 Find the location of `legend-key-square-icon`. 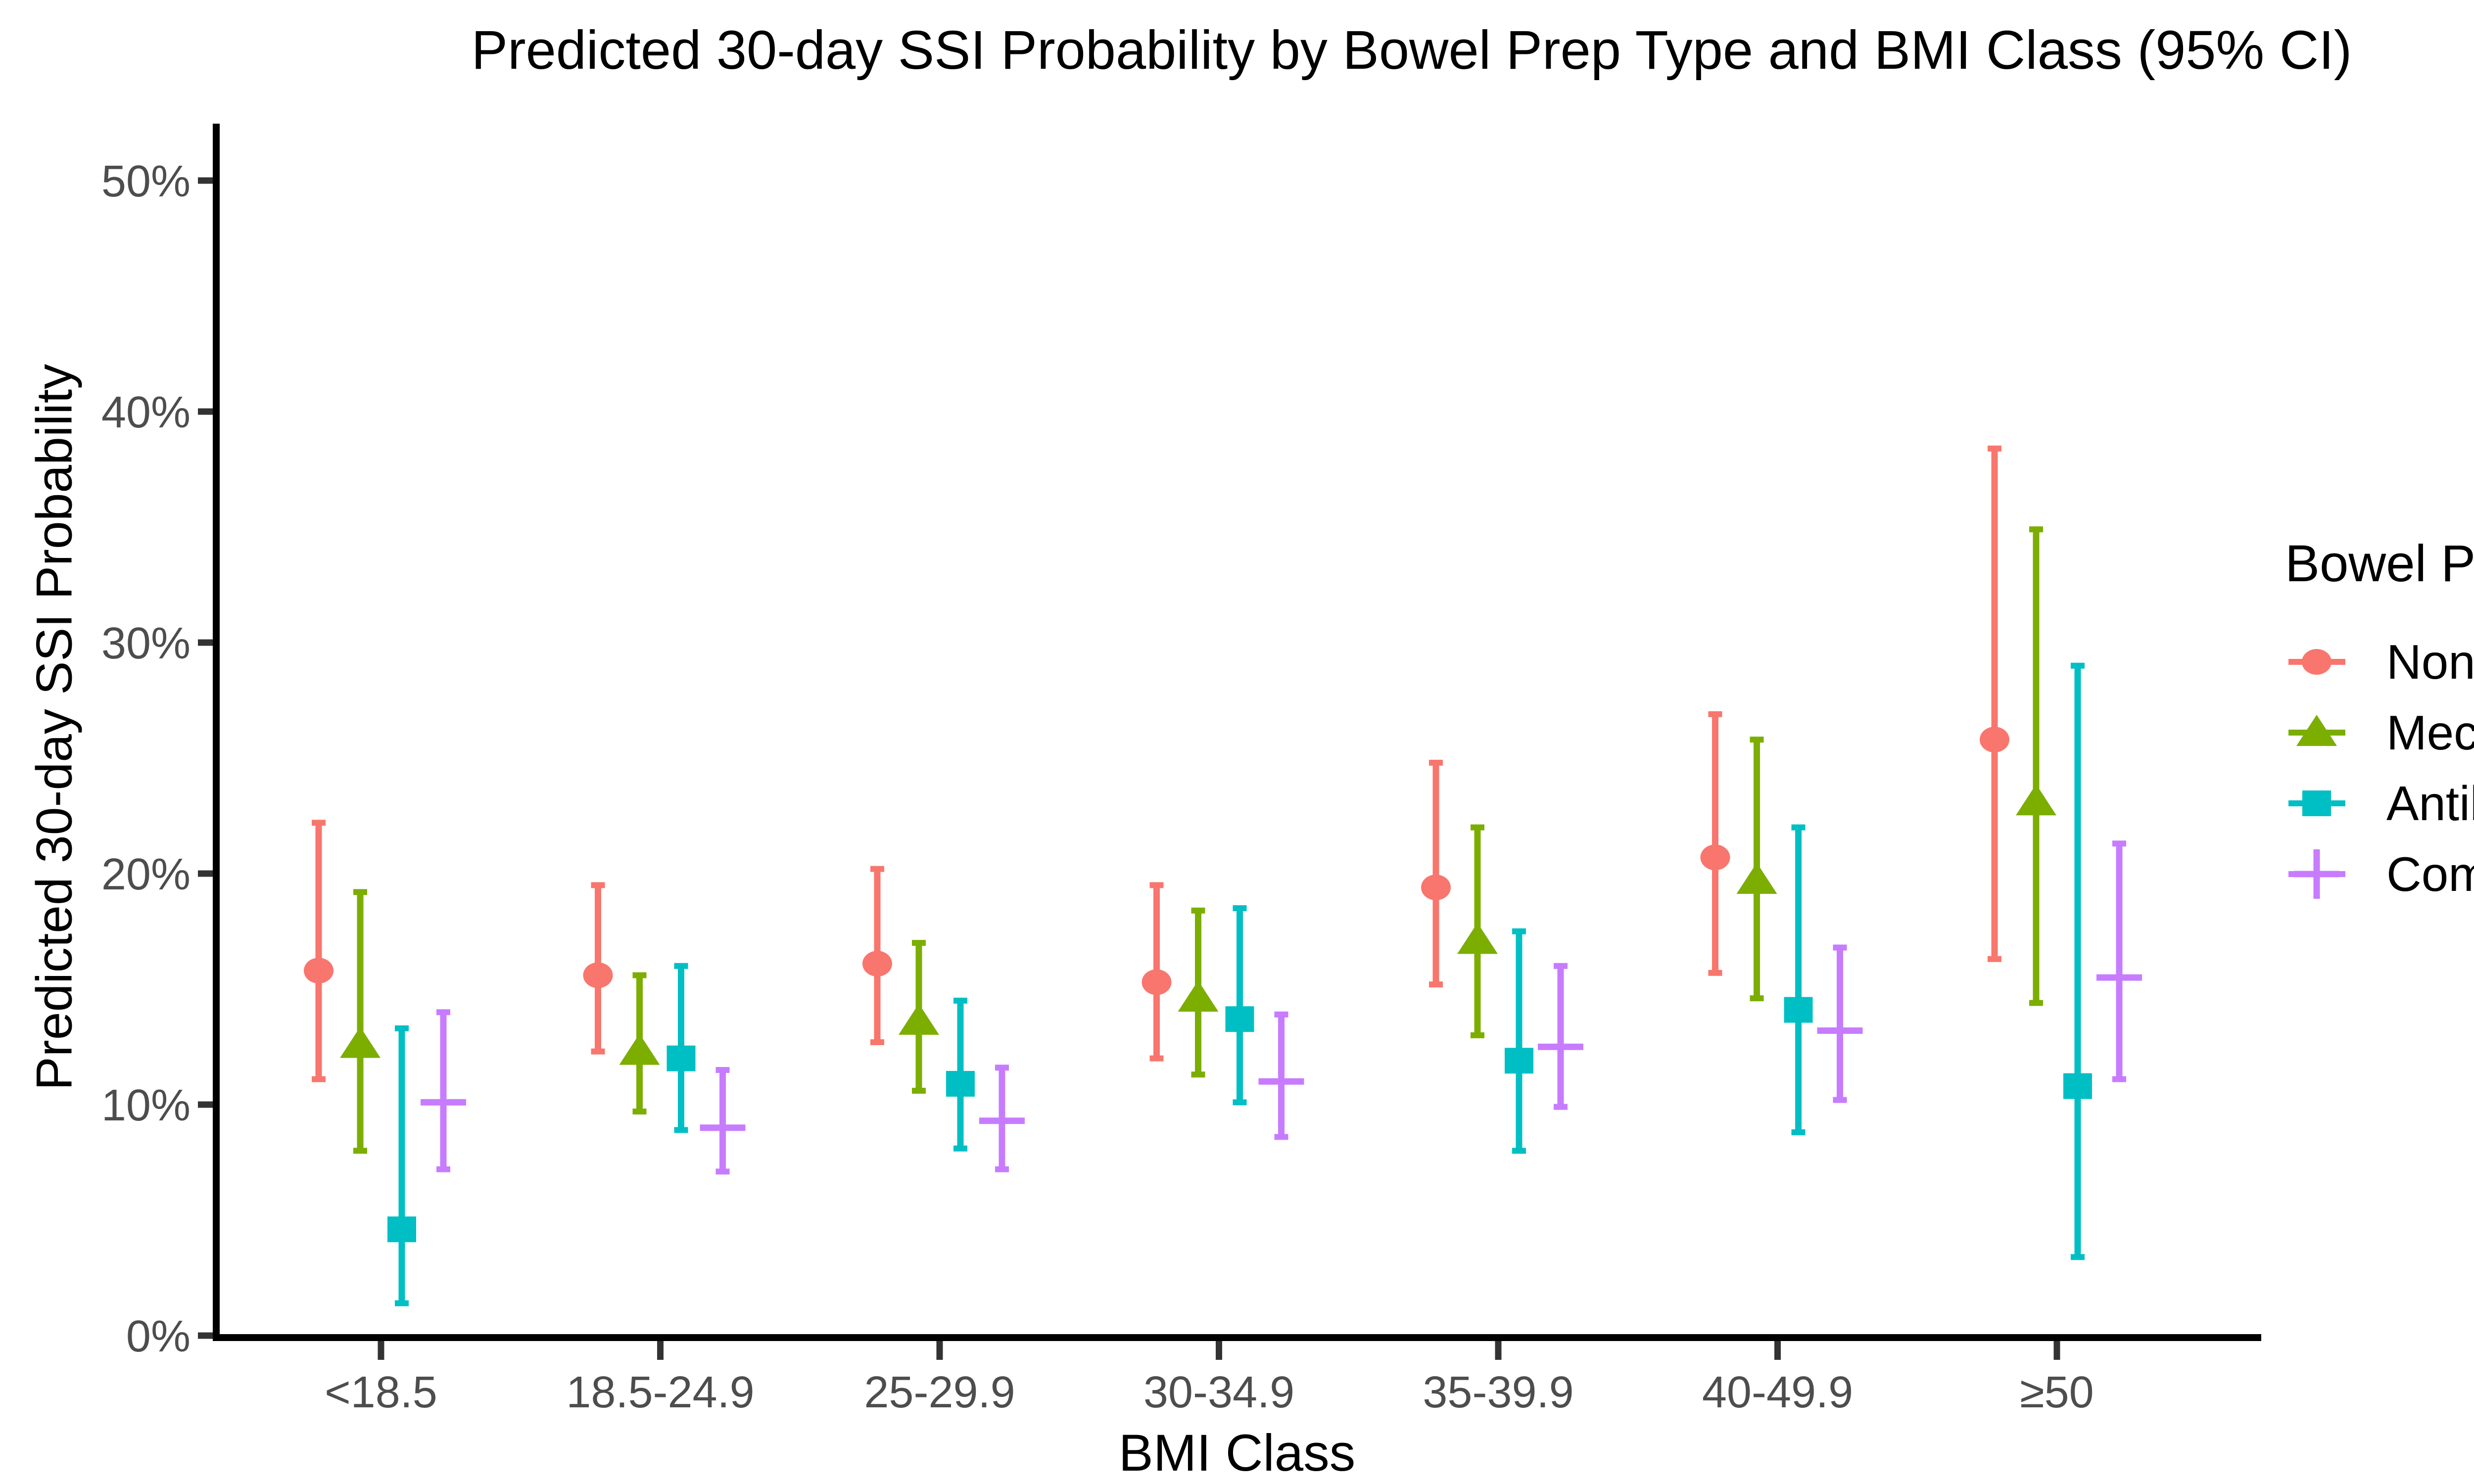

legend-key-square-icon is located at coordinates (2317, 803).